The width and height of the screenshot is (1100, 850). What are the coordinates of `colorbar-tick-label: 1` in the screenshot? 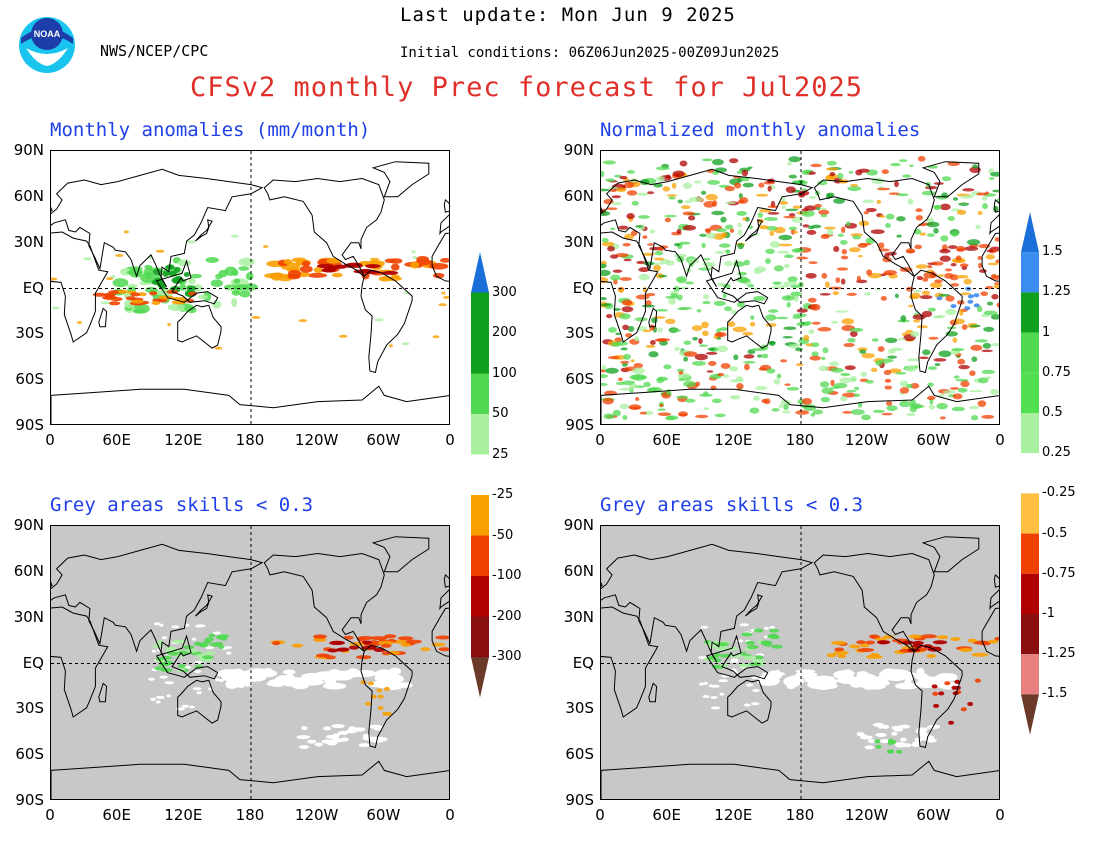 It's located at (1046, 332).